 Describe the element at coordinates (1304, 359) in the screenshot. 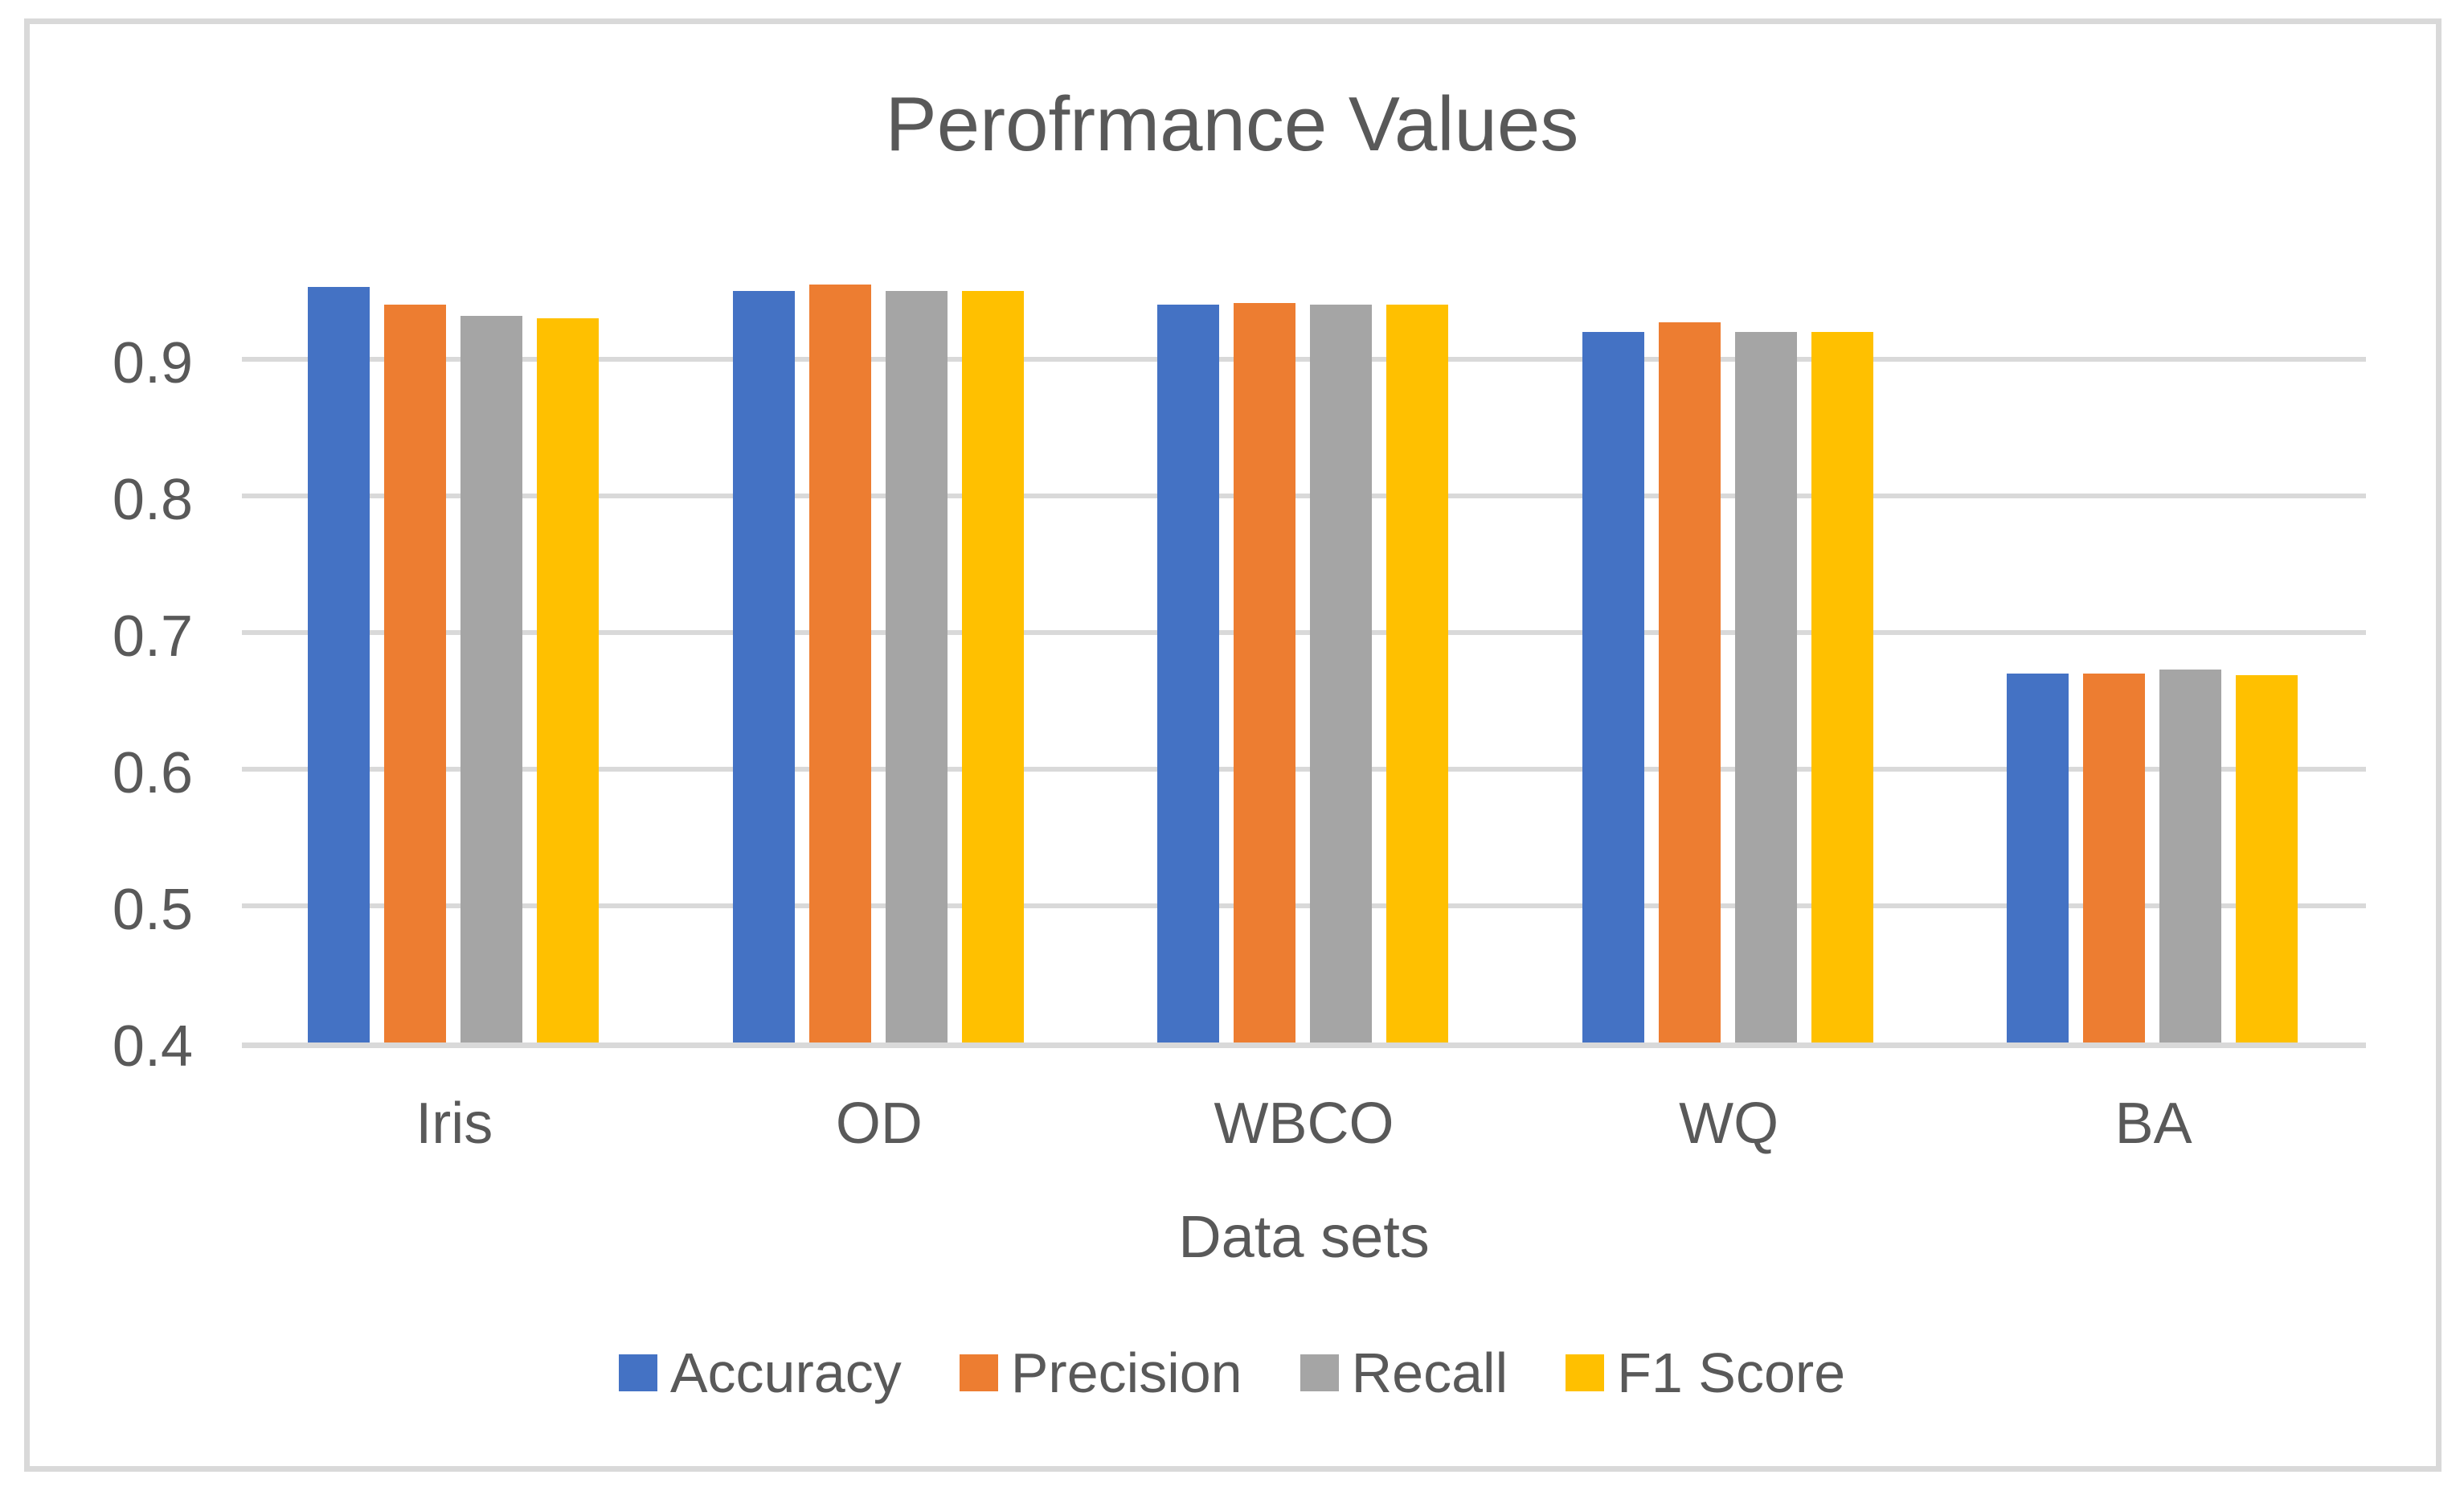

I see `gridline-0.9` at that location.